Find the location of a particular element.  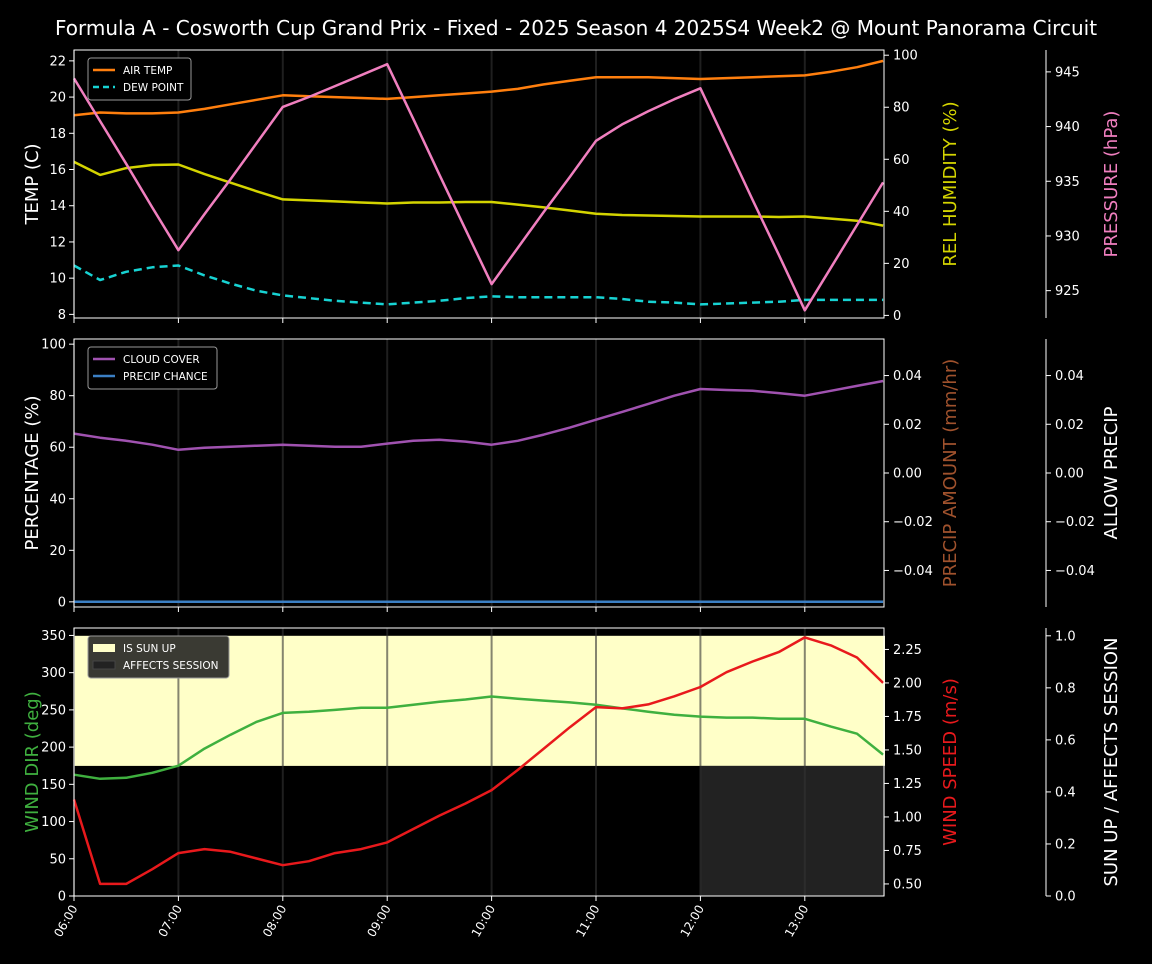

x-tick-label: 08:00 is located at coordinates (274, 921).